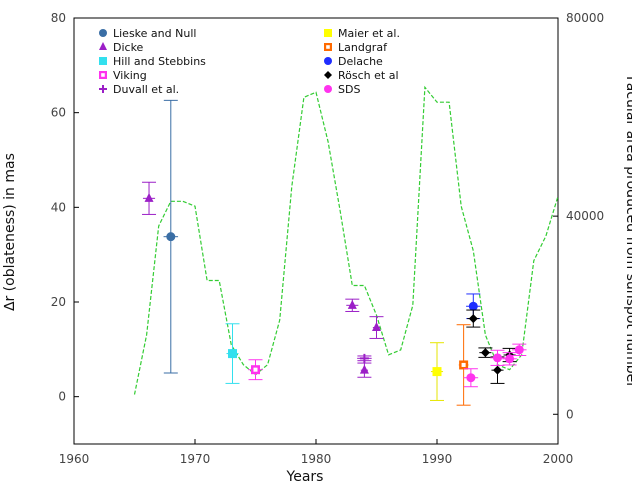 This screenshot has height=487, width=632. What do you see at coordinates (146, 89) in the screenshot?
I see `legend-label: Duvall et al.` at bounding box center [146, 89].